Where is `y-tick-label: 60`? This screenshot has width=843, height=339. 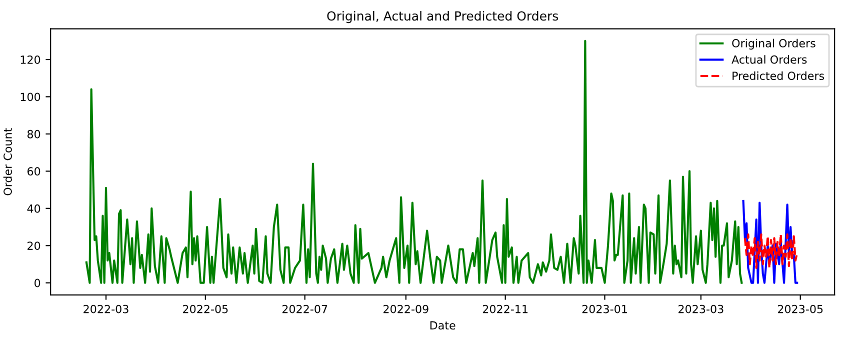
y-tick-label: 60 is located at coordinates (33, 171).